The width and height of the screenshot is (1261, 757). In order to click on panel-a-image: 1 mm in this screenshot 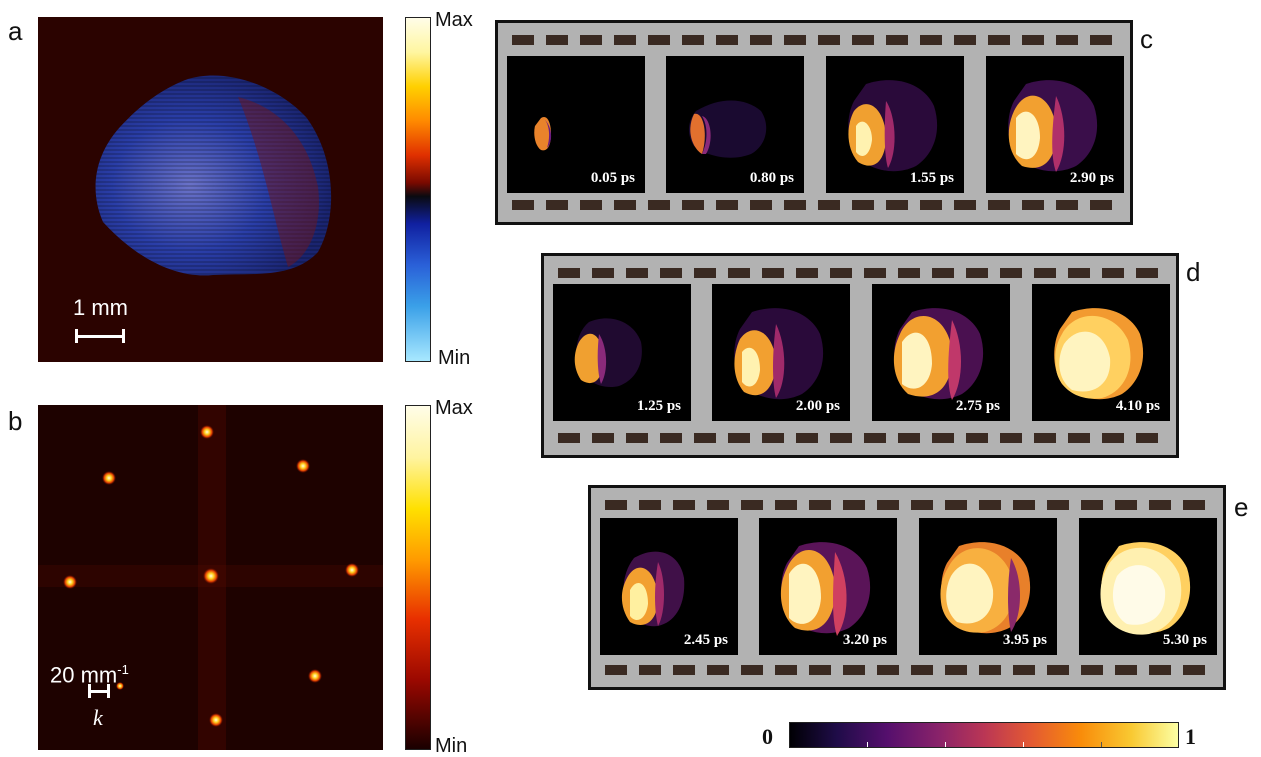, I will do `click(210, 189)`.